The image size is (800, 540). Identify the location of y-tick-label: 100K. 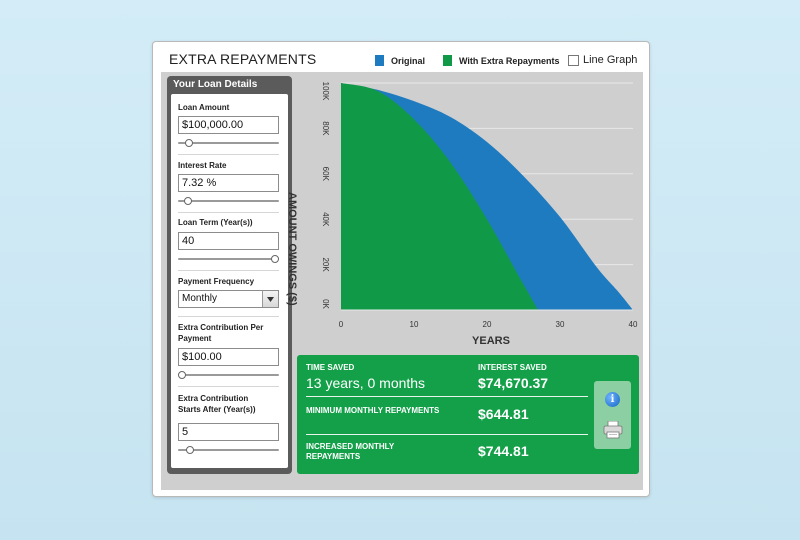
(325, 91).